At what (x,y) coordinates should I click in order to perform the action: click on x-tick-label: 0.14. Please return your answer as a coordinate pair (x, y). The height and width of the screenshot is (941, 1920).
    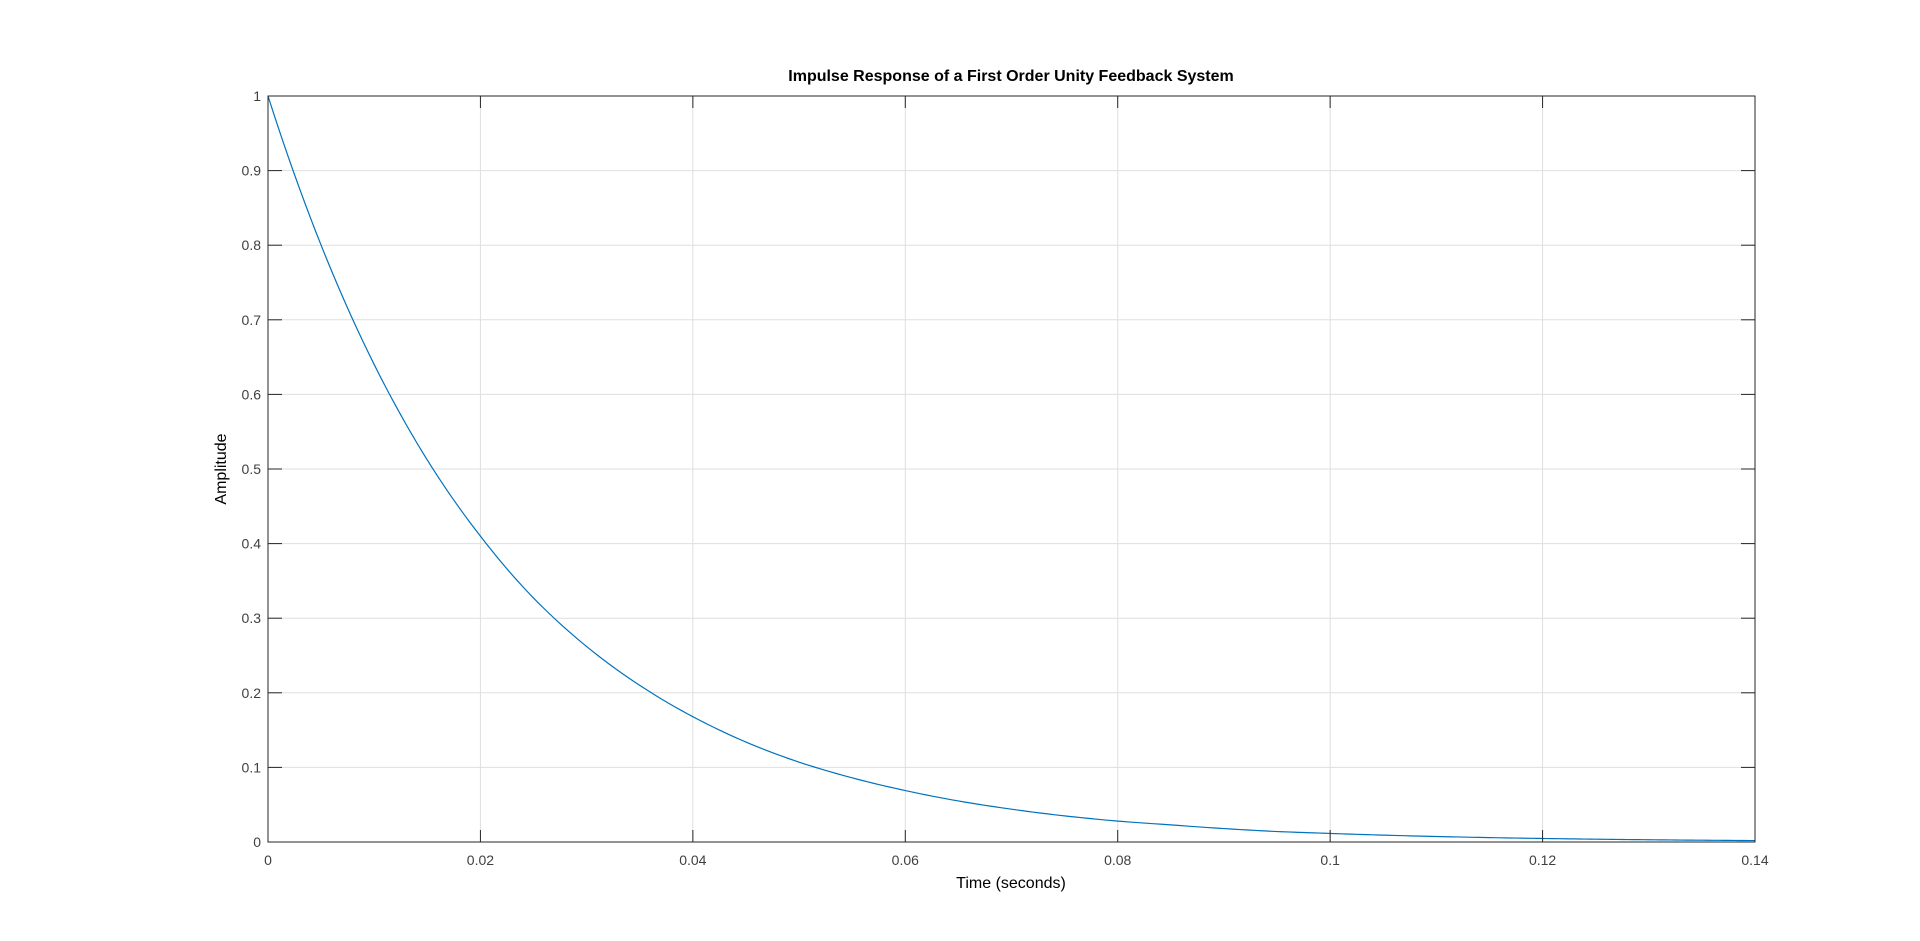
    Looking at the image, I should click on (1754, 860).